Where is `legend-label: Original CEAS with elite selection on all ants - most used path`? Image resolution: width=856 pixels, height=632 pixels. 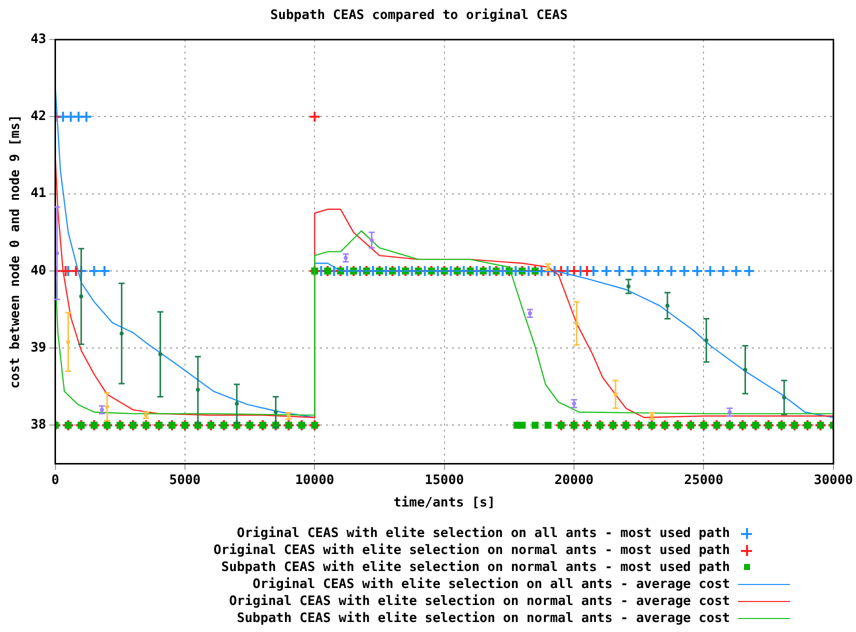
legend-label: Original CEAS with elite selection on all ants - most used path is located at coordinates (483, 533).